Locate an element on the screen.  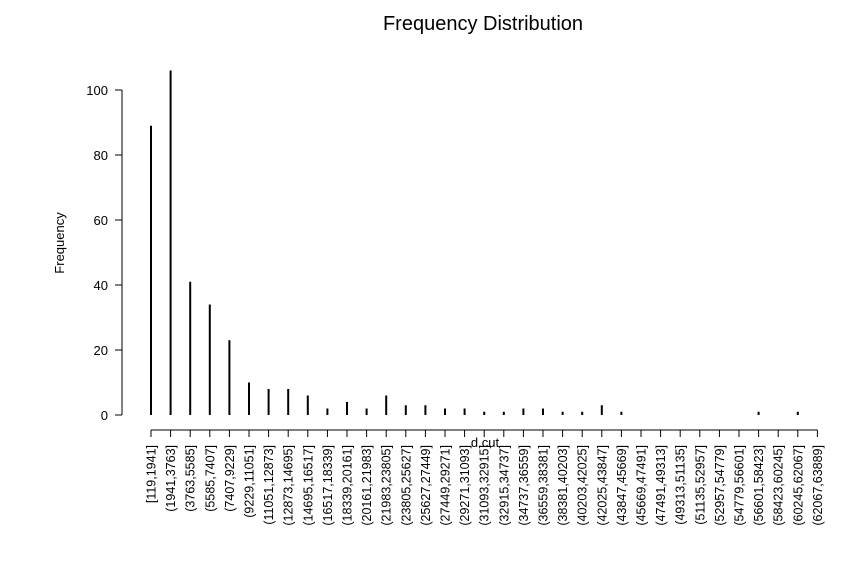
y-tick-label: 20 is located at coordinates (101, 350).